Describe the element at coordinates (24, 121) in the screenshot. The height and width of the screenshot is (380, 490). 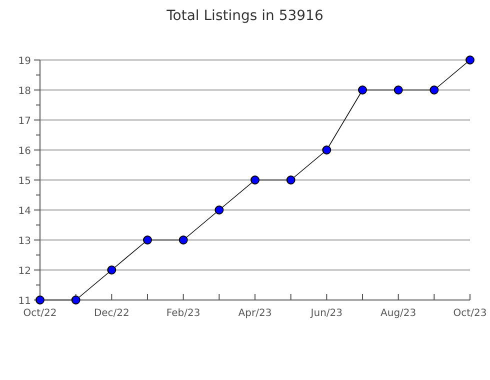
I see `y-tick-label: 17` at that location.